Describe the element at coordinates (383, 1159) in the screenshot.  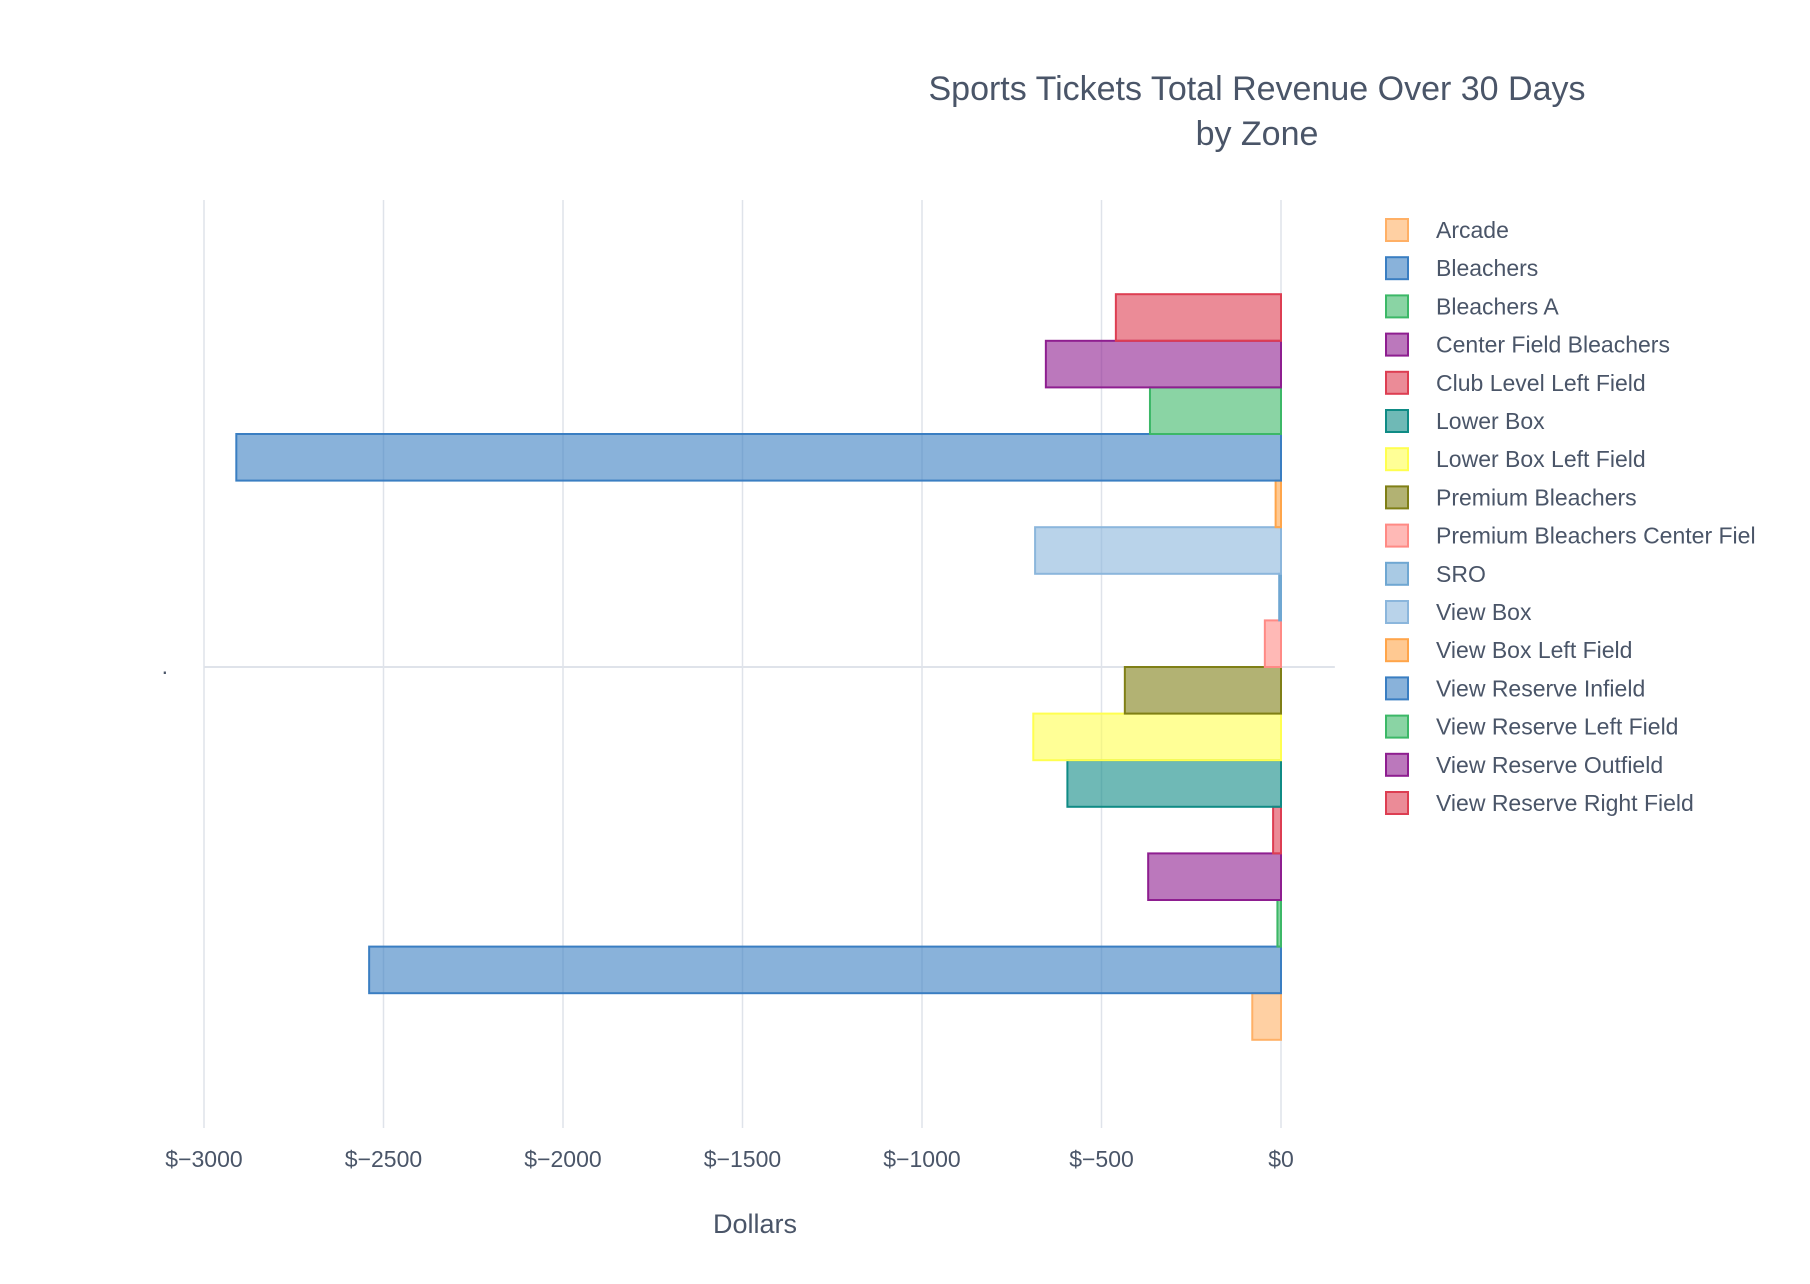
I see `x-tick-label: $−2500` at that location.